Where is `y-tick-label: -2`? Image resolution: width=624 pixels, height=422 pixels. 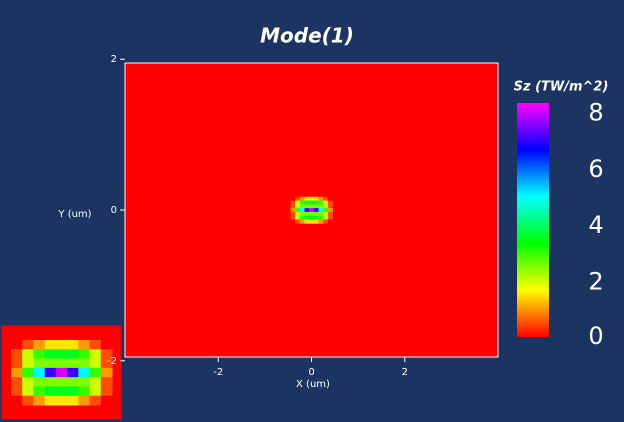 y-tick-label: -2 is located at coordinates (112, 361).